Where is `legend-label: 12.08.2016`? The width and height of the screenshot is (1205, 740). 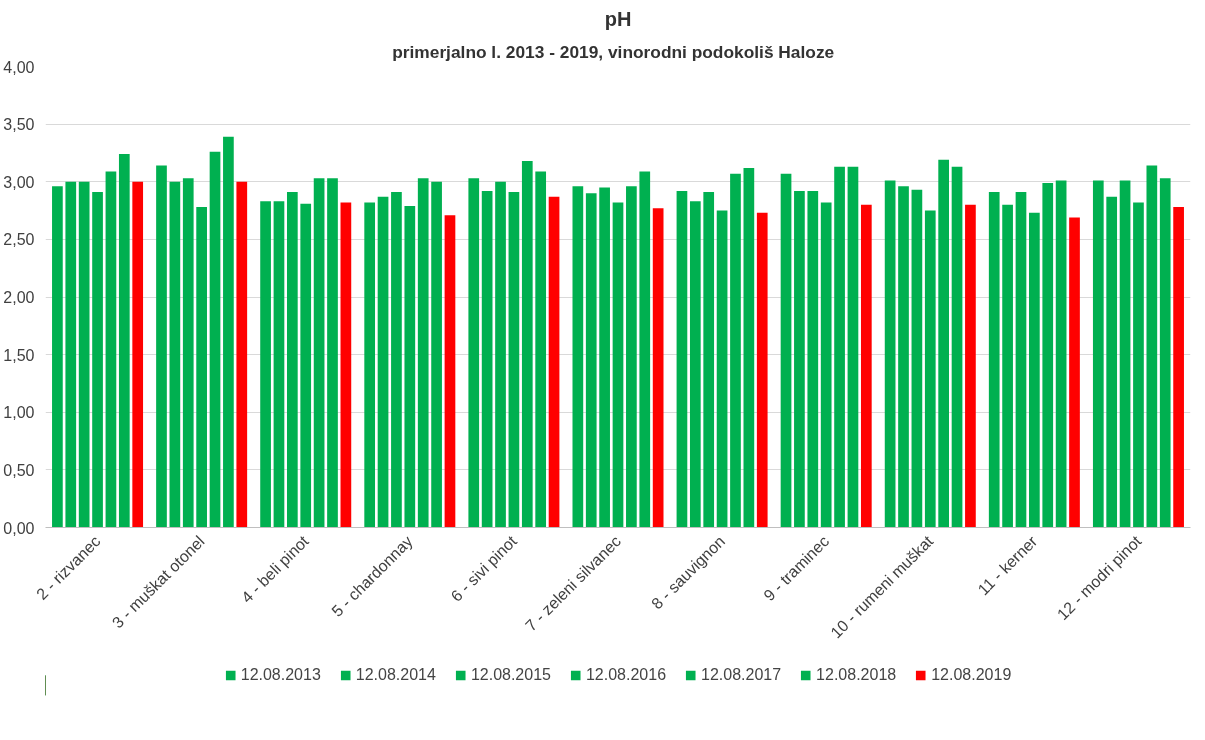
legend-label: 12.08.2016 is located at coordinates (626, 675).